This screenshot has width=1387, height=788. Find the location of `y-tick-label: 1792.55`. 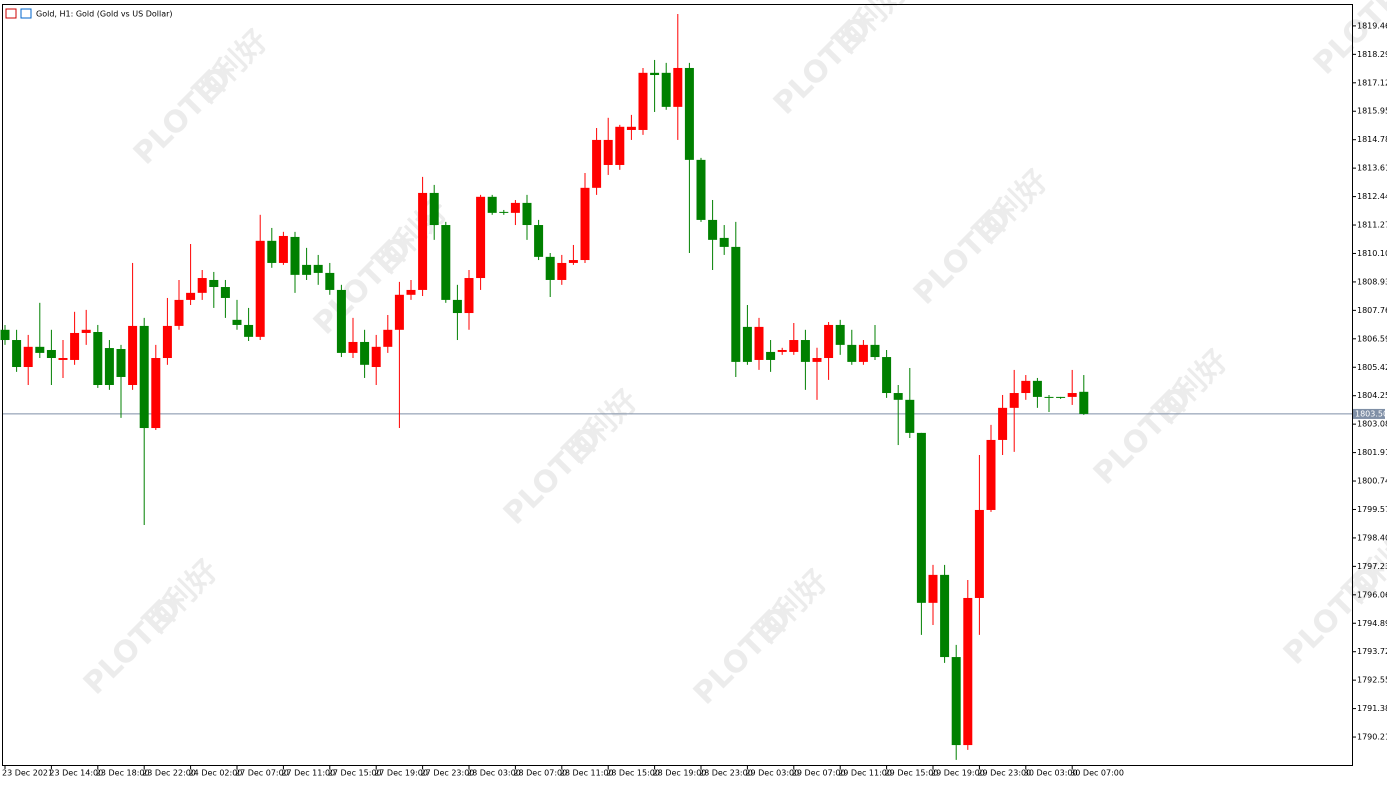

y-tick-label: 1792.55 is located at coordinates (1372, 680).